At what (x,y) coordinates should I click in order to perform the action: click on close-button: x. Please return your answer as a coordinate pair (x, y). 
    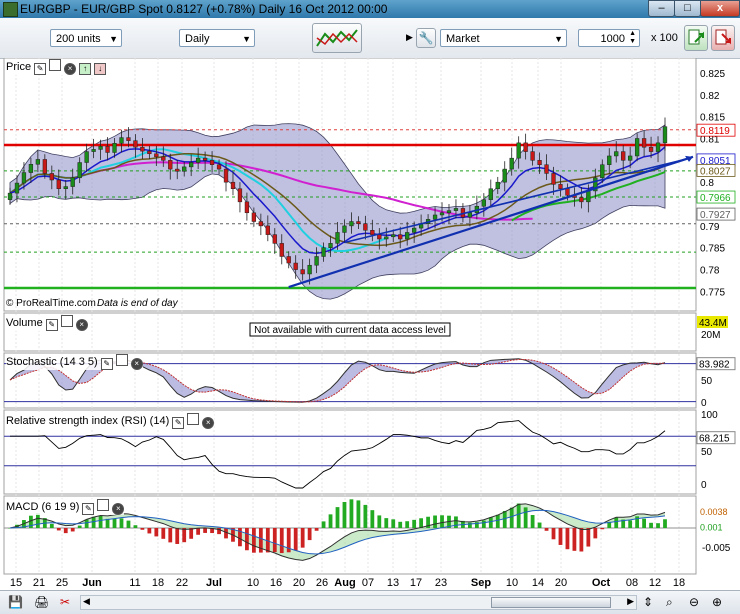
    Looking at the image, I should click on (720, 8).